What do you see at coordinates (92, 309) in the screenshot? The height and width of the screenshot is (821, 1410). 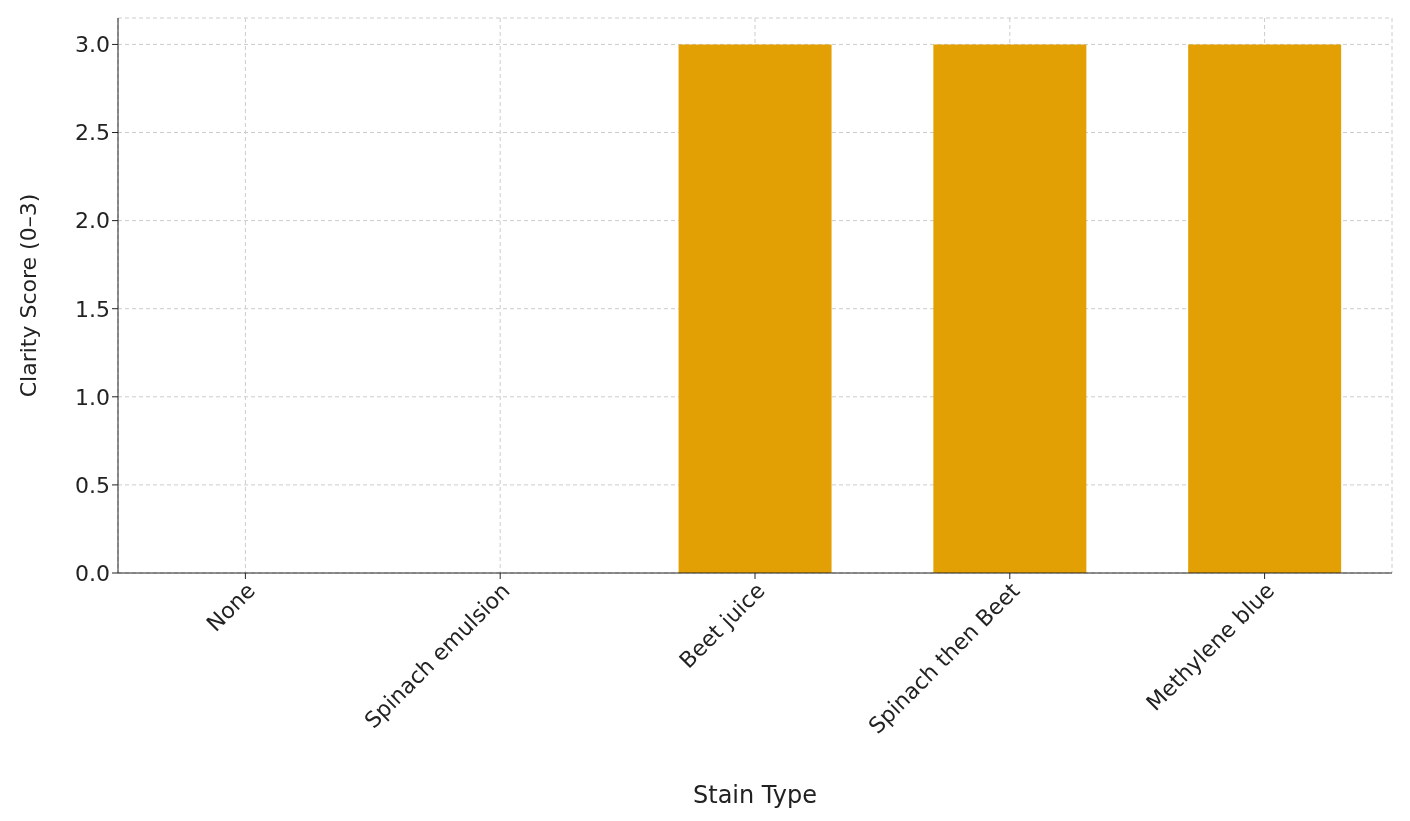 I see `y-tick-label: 1.5` at bounding box center [92, 309].